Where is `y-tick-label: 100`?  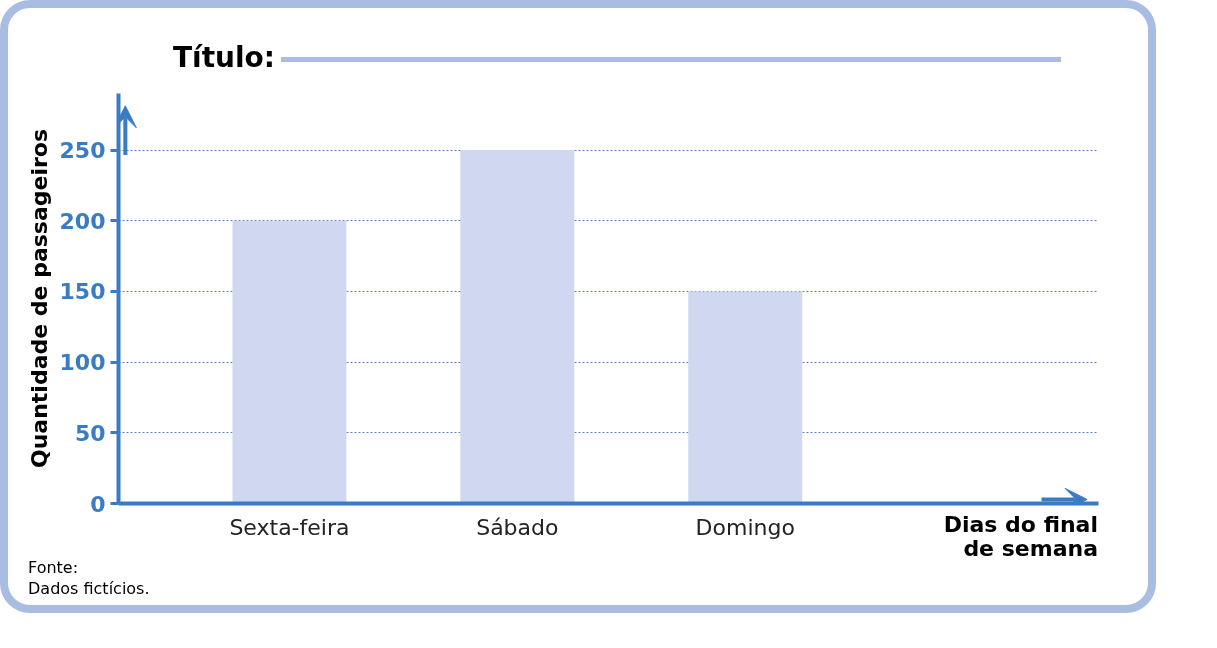
y-tick-label: 100 is located at coordinates (82, 363).